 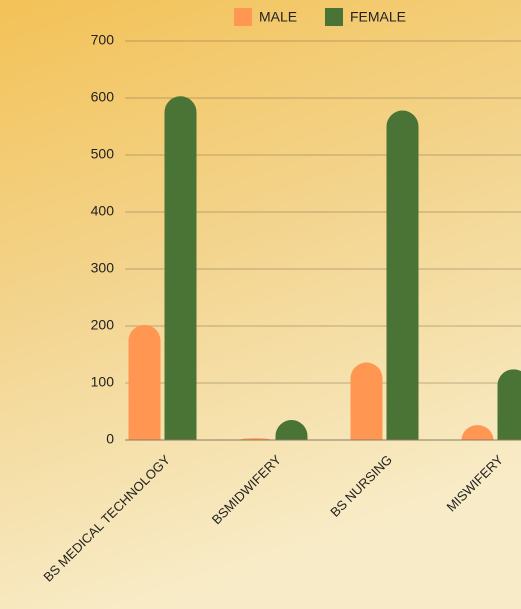 What do you see at coordinates (103, 154) in the screenshot?
I see `y-tick-label: 500` at bounding box center [103, 154].